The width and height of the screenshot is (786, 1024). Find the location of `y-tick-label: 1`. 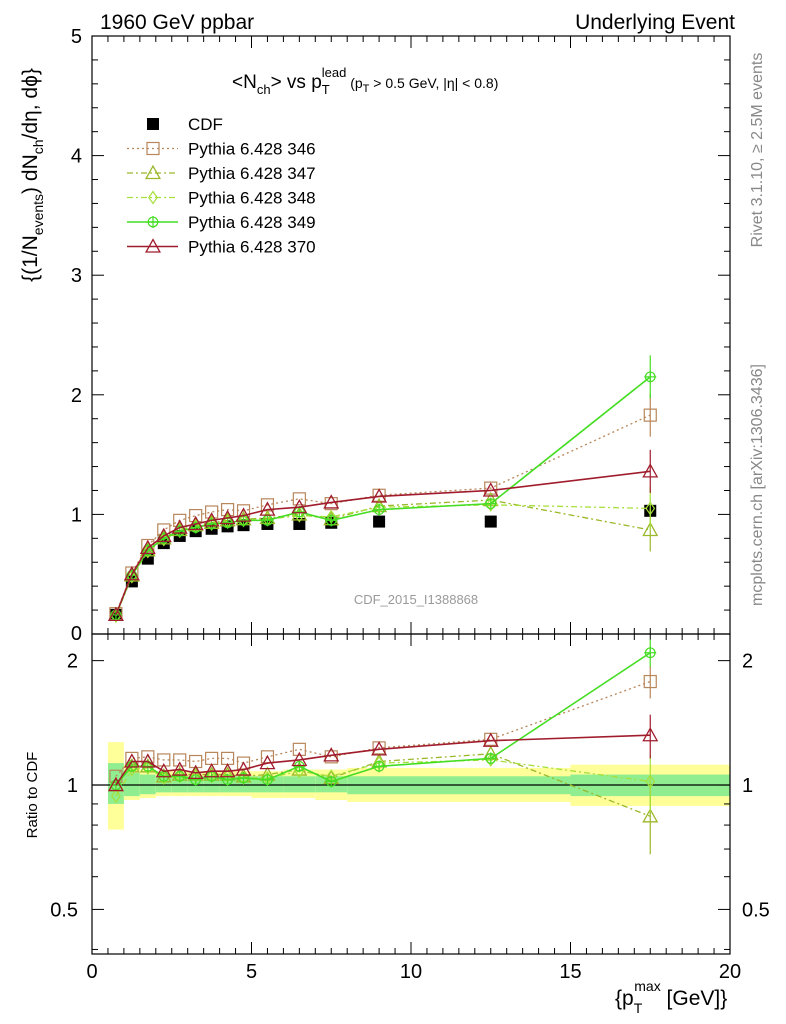

y-tick-label: 1 is located at coordinates (76, 515).